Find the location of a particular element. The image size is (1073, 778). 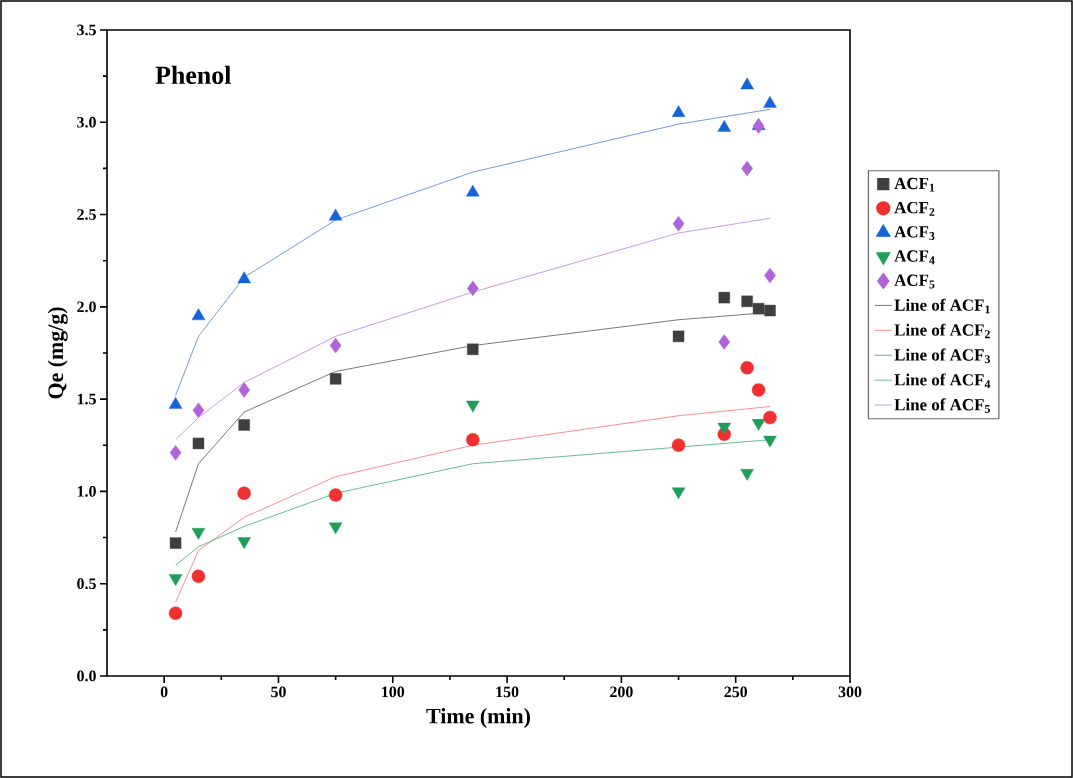

line-series is located at coordinates (473, 504).